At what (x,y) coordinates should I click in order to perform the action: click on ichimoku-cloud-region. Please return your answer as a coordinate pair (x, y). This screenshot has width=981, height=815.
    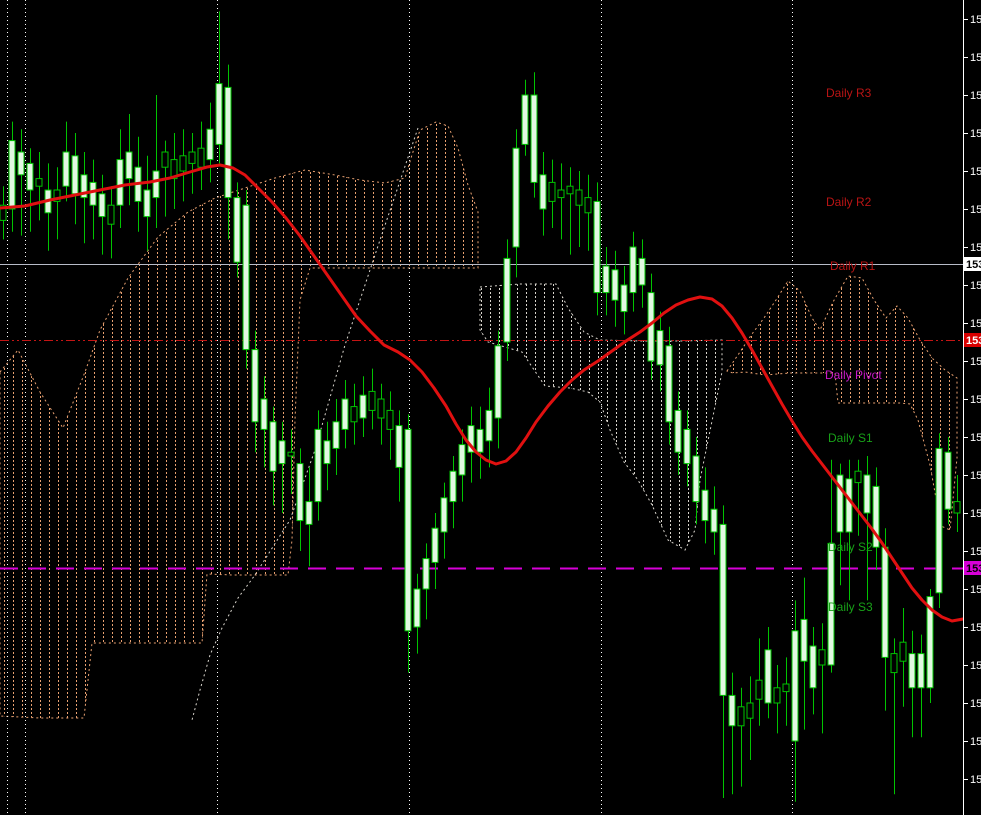
    Looking at the image, I should click on (842, 403).